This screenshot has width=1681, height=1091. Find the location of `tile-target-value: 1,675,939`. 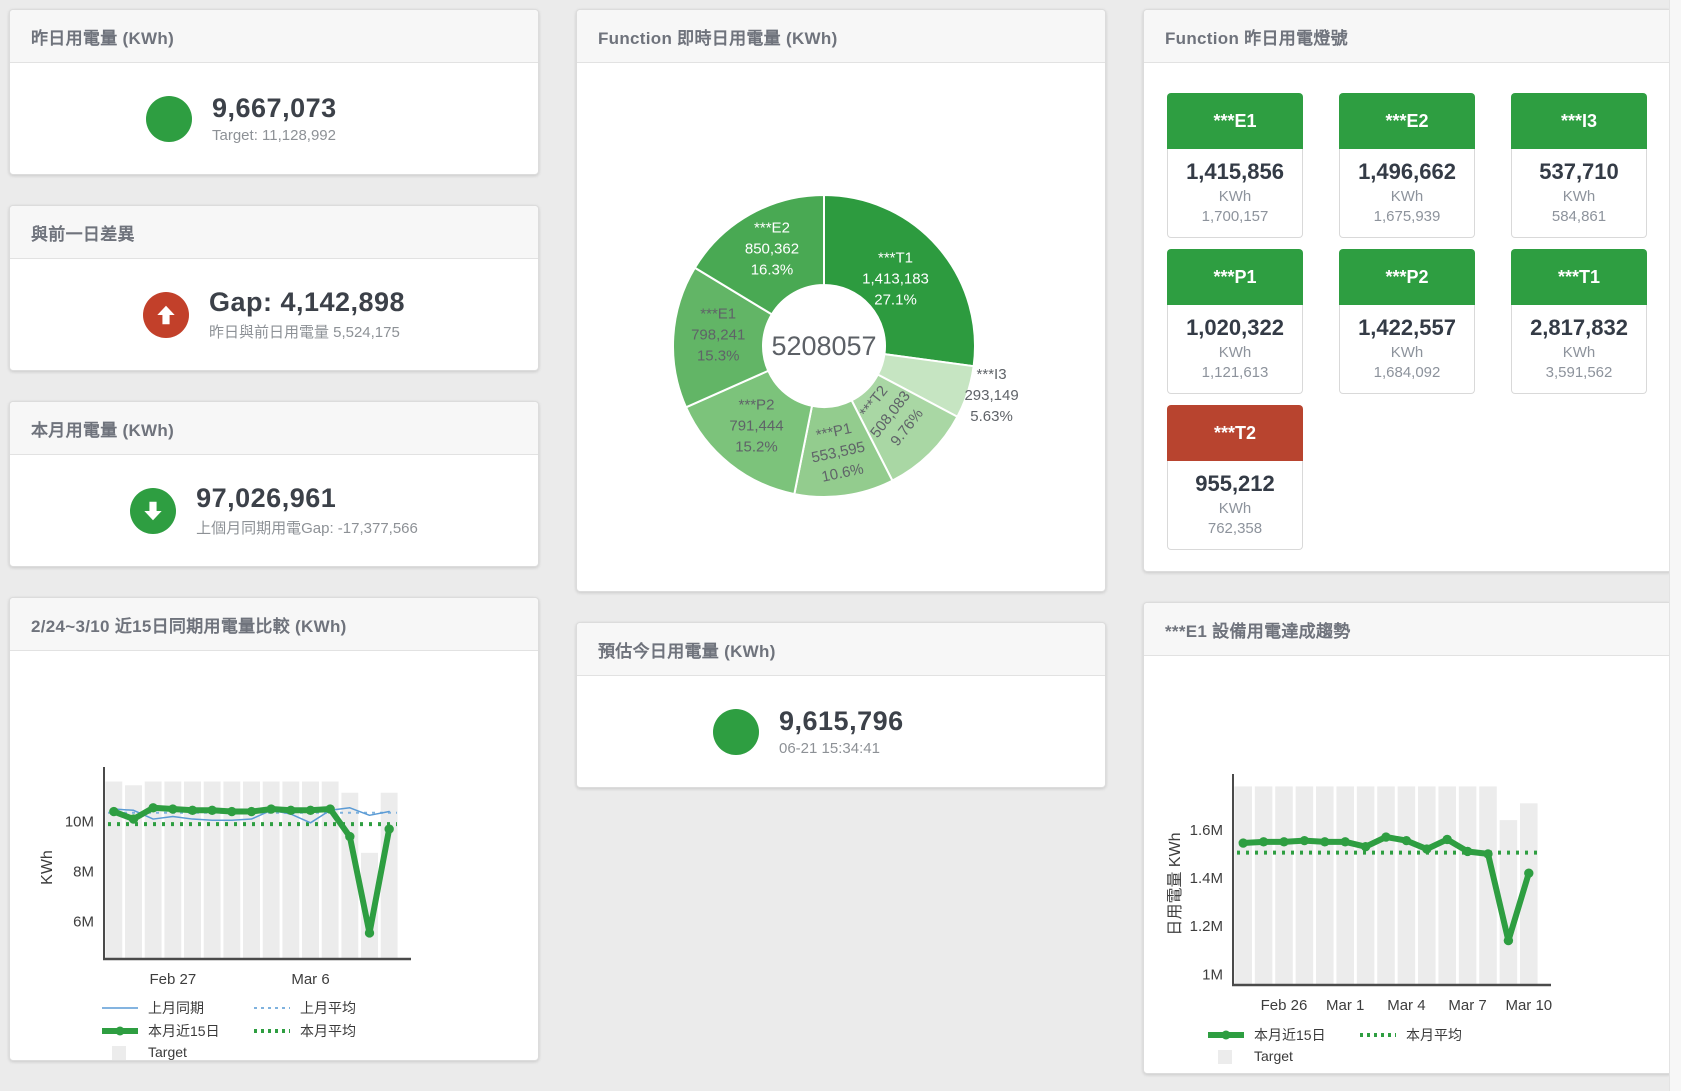

tile-target-value: 1,675,939 is located at coordinates (1407, 216).